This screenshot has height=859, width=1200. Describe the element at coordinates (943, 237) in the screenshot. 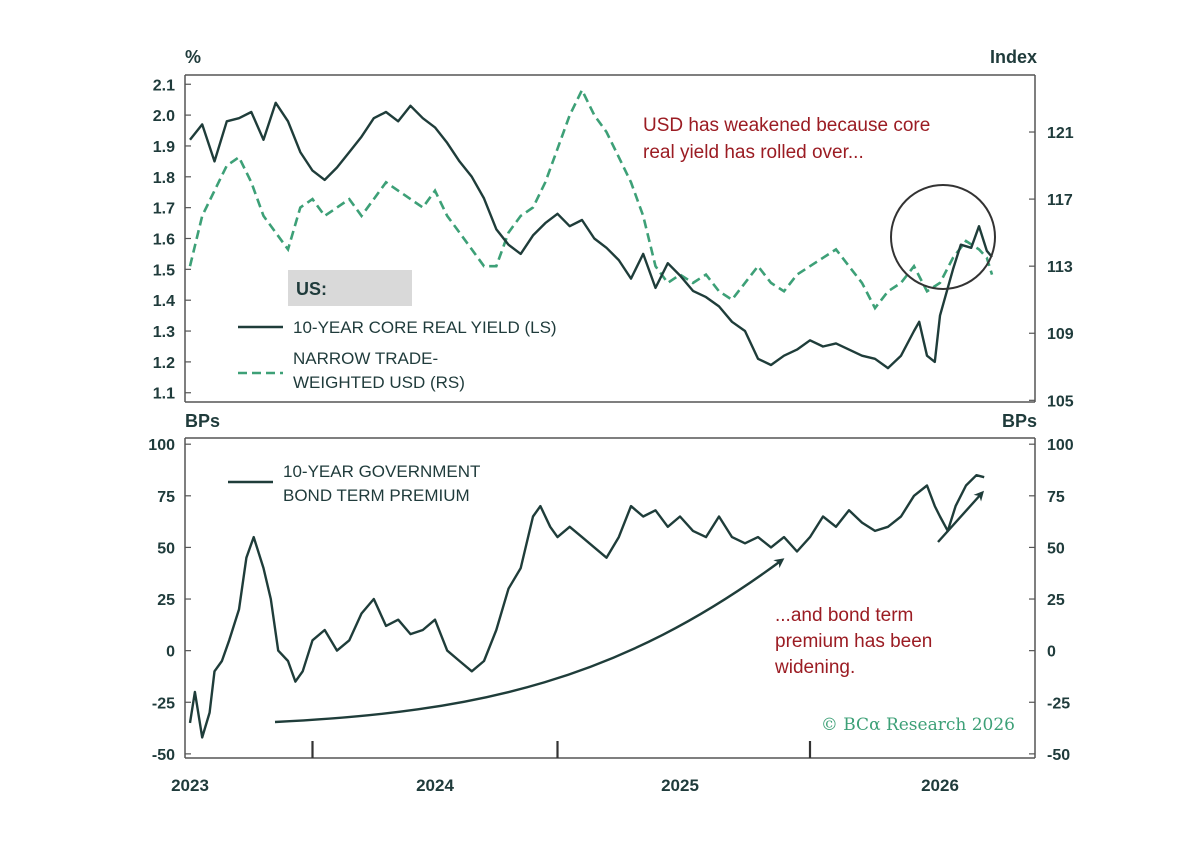

I see `highlight-circle` at that location.